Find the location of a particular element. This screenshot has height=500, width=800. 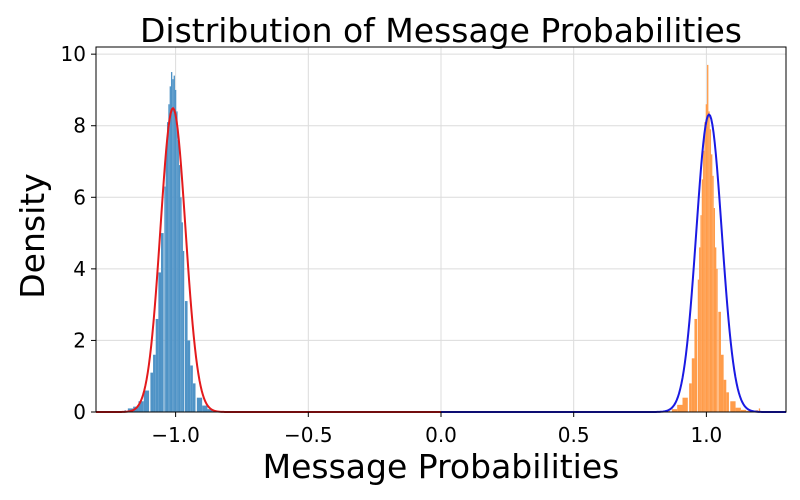

y-tick-label: 8 is located at coordinates (79, 126).